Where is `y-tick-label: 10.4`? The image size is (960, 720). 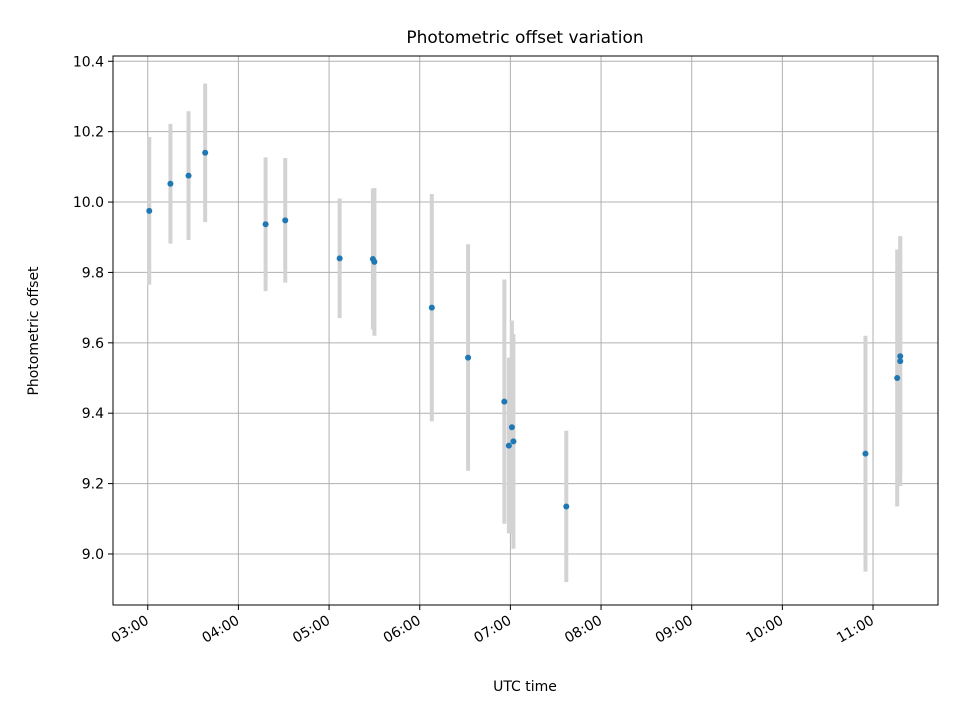 y-tick-label: 10.4 is located at coordinates (88, 62).